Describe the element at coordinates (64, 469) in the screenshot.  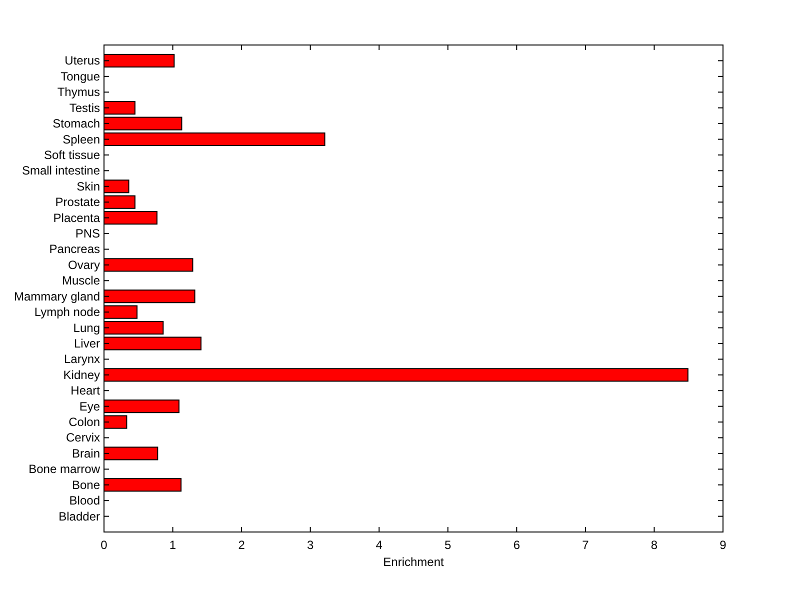
I see `y-tick-label: Bone marrow` at that location.